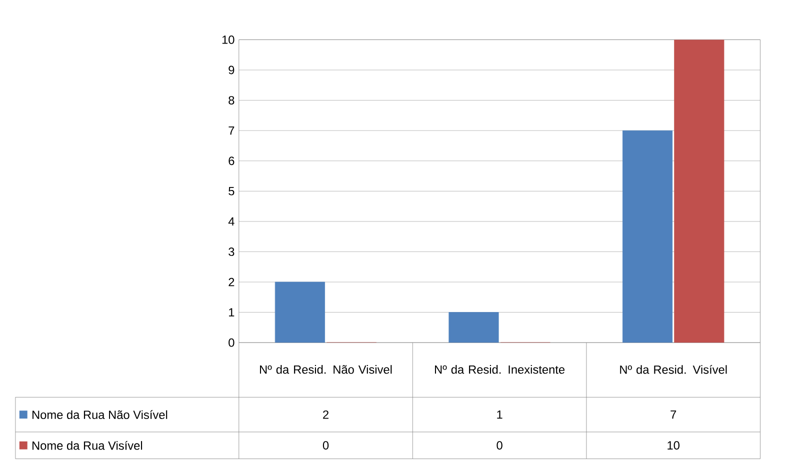 The image size is (795, 460). What do you see at coordinates (326, 369) in the screenshot?
I see `x-tick-label: Nº da Resid. Não Visivel` at bounding box center [326, 369].